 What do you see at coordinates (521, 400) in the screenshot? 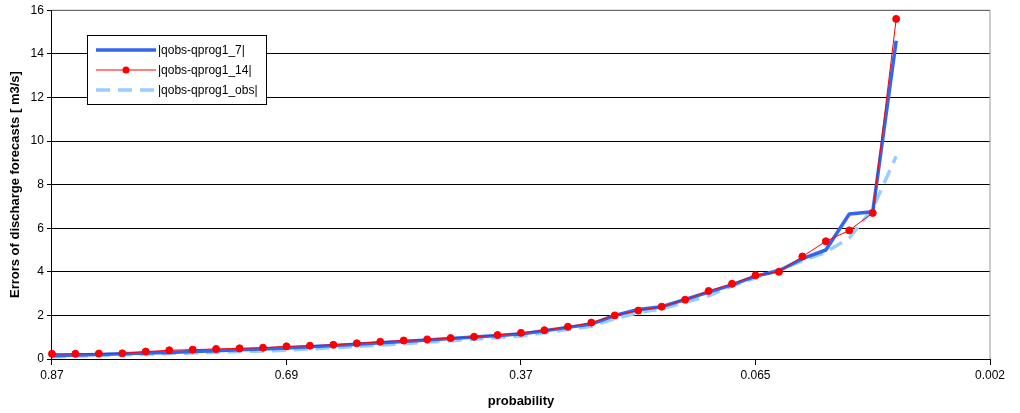
I see `x-axis-title: probability` at bounding box center [521, 400].